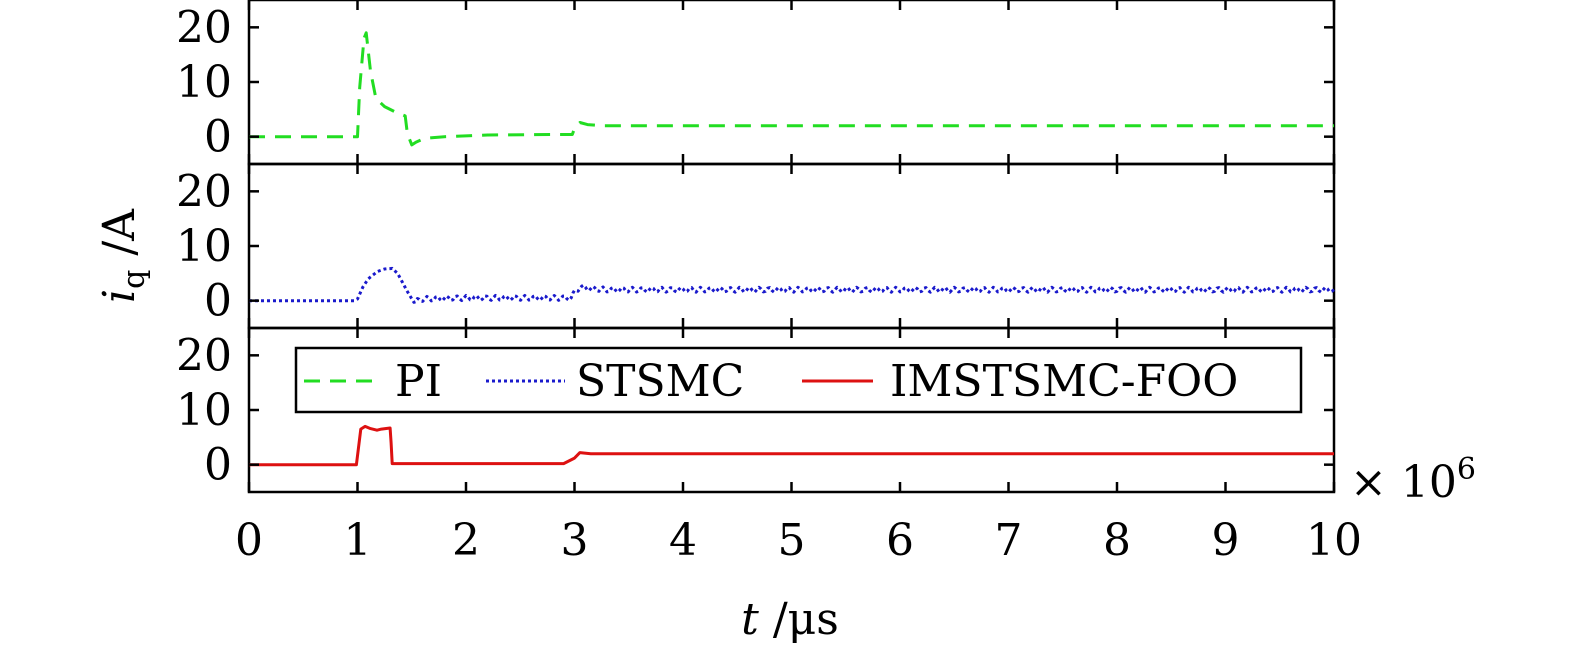  Describe the element at coordinates (1413, 480) in the screenshot. I see `x-axis-multiplier: × 10⁶` at that location.